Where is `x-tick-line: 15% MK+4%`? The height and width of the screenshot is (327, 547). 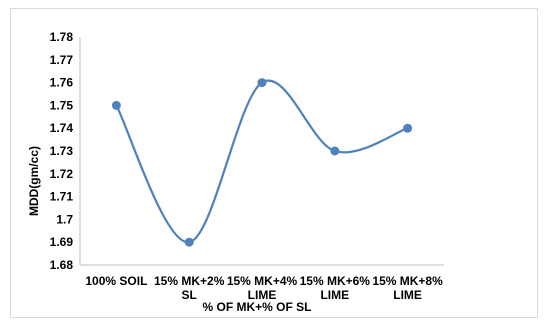
x-tick-line: 15% MK+4% is located at coordinates (262, 281).